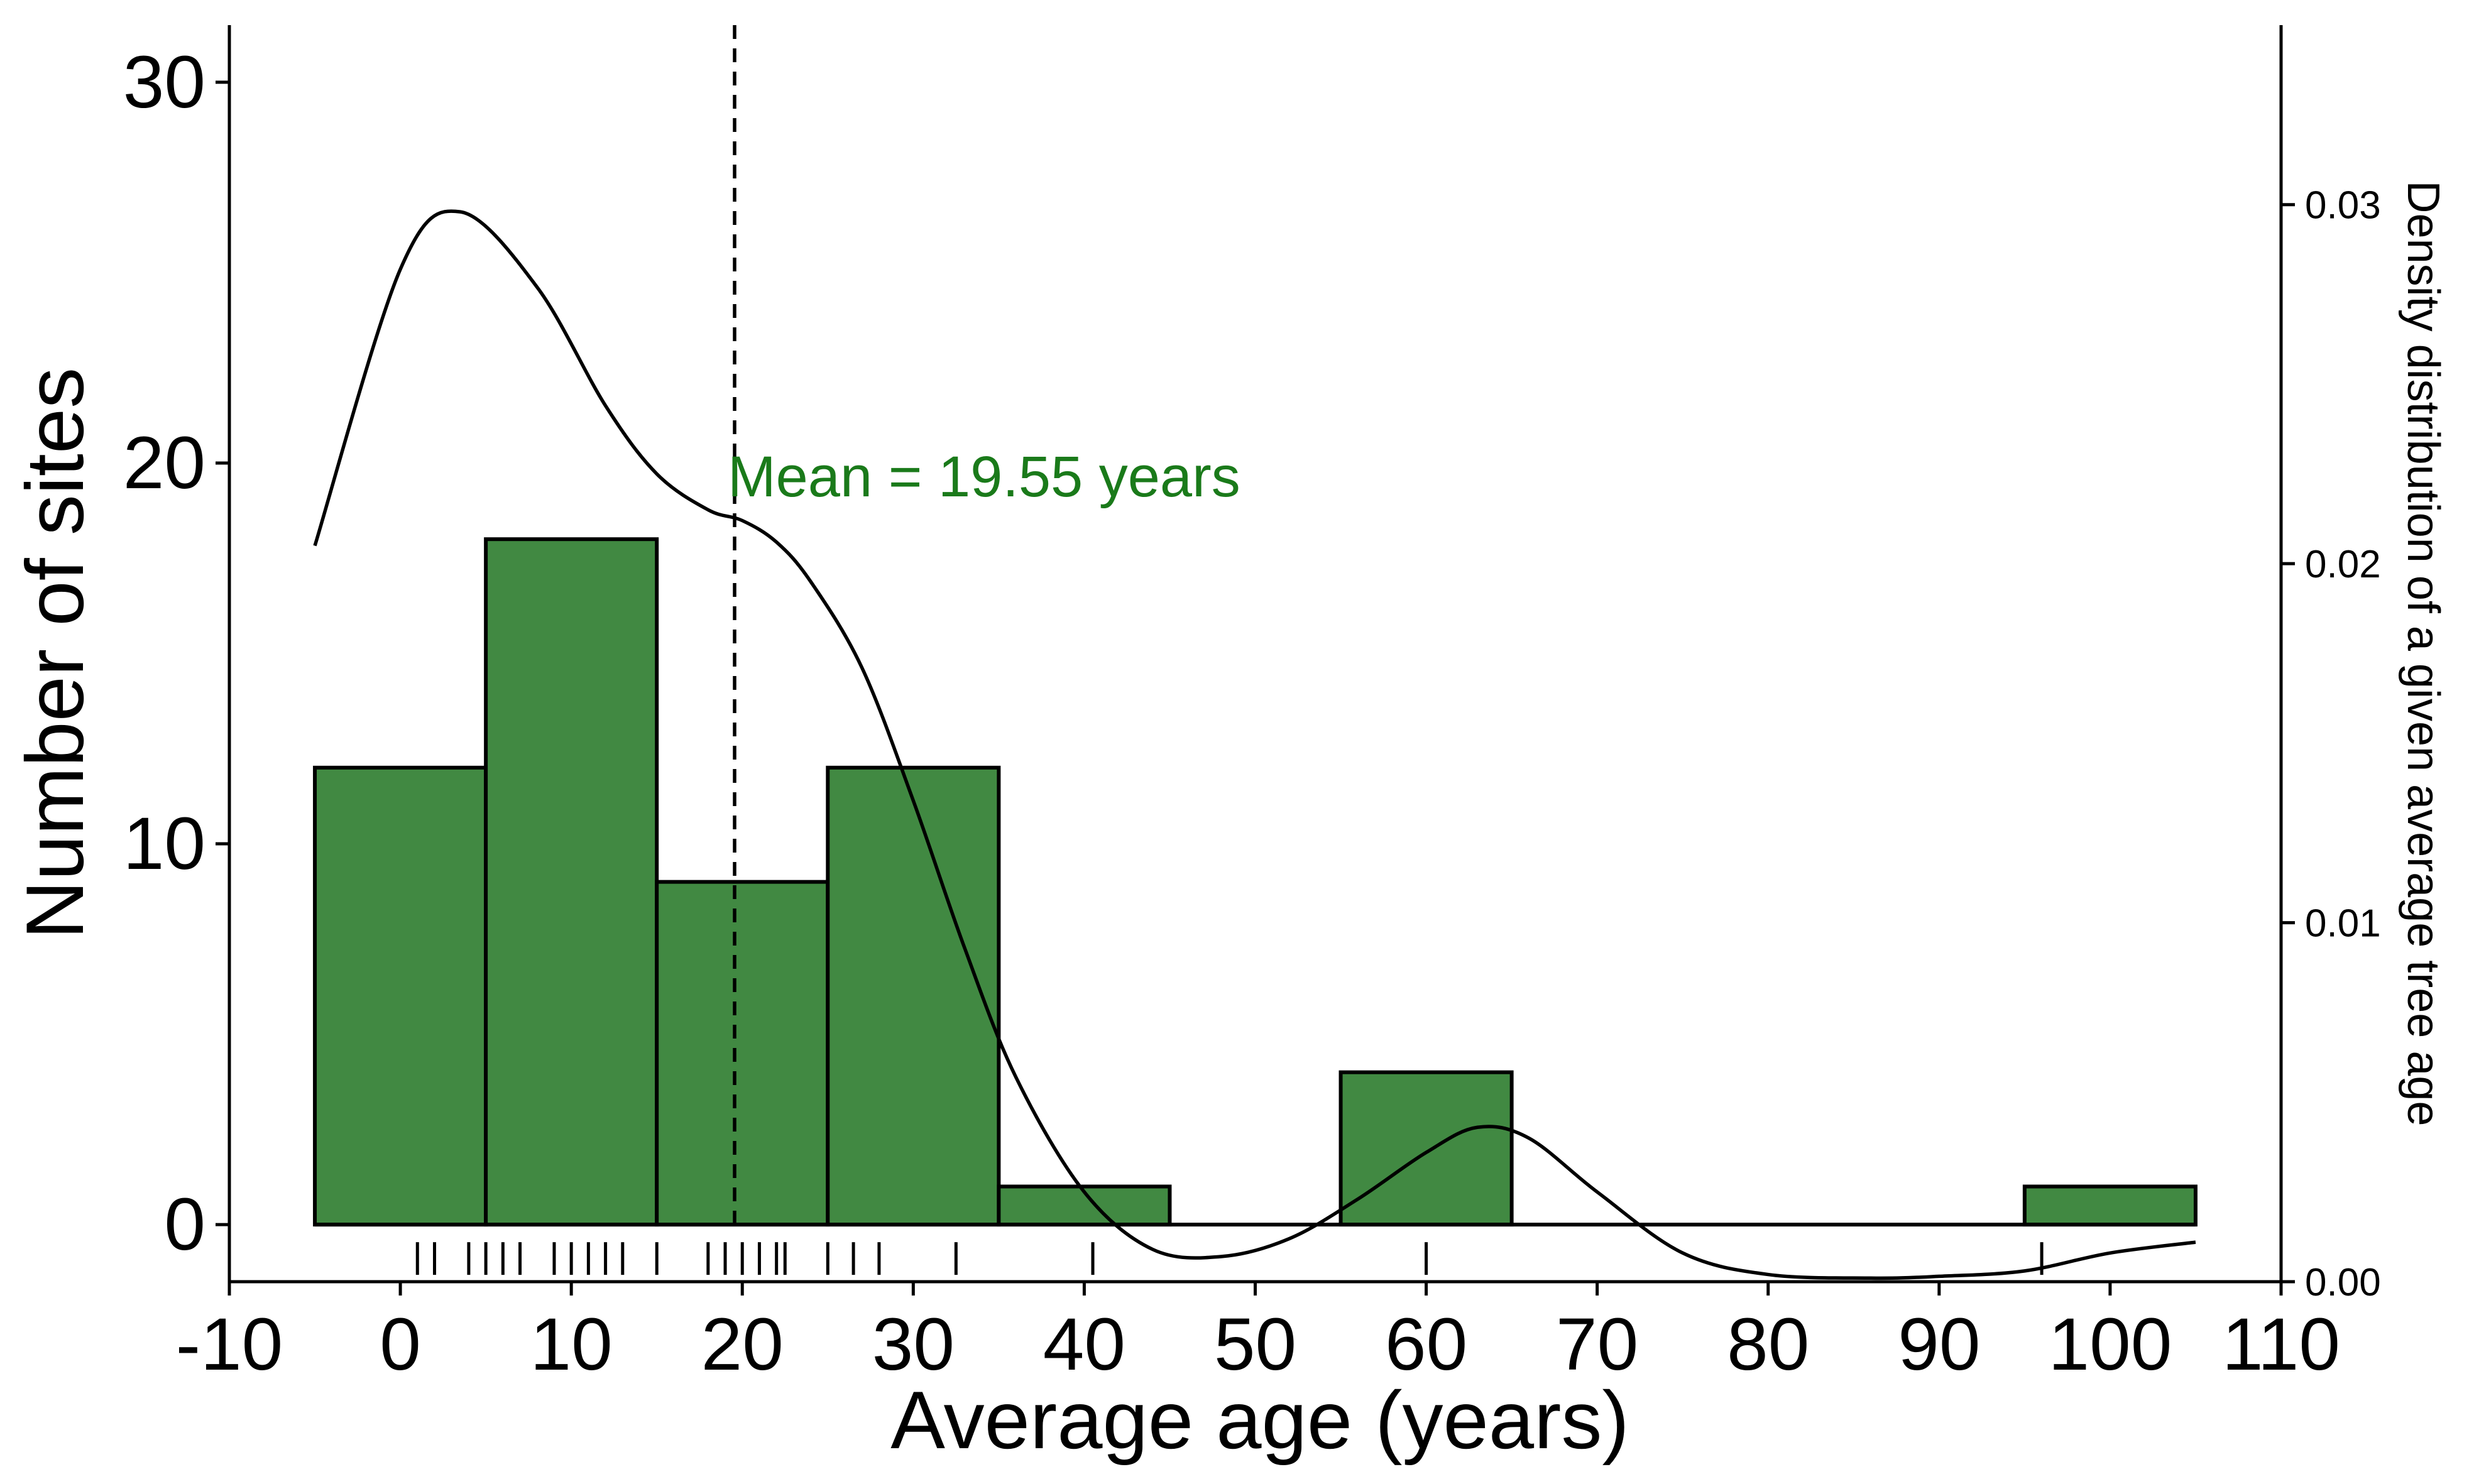 The width and height of the screenshot is (2474, 1484). What do you see at coordinates (2281, 1344) in the screenshot?
I see `x-tick-label: 110` at bounding box center [2281, 1344].